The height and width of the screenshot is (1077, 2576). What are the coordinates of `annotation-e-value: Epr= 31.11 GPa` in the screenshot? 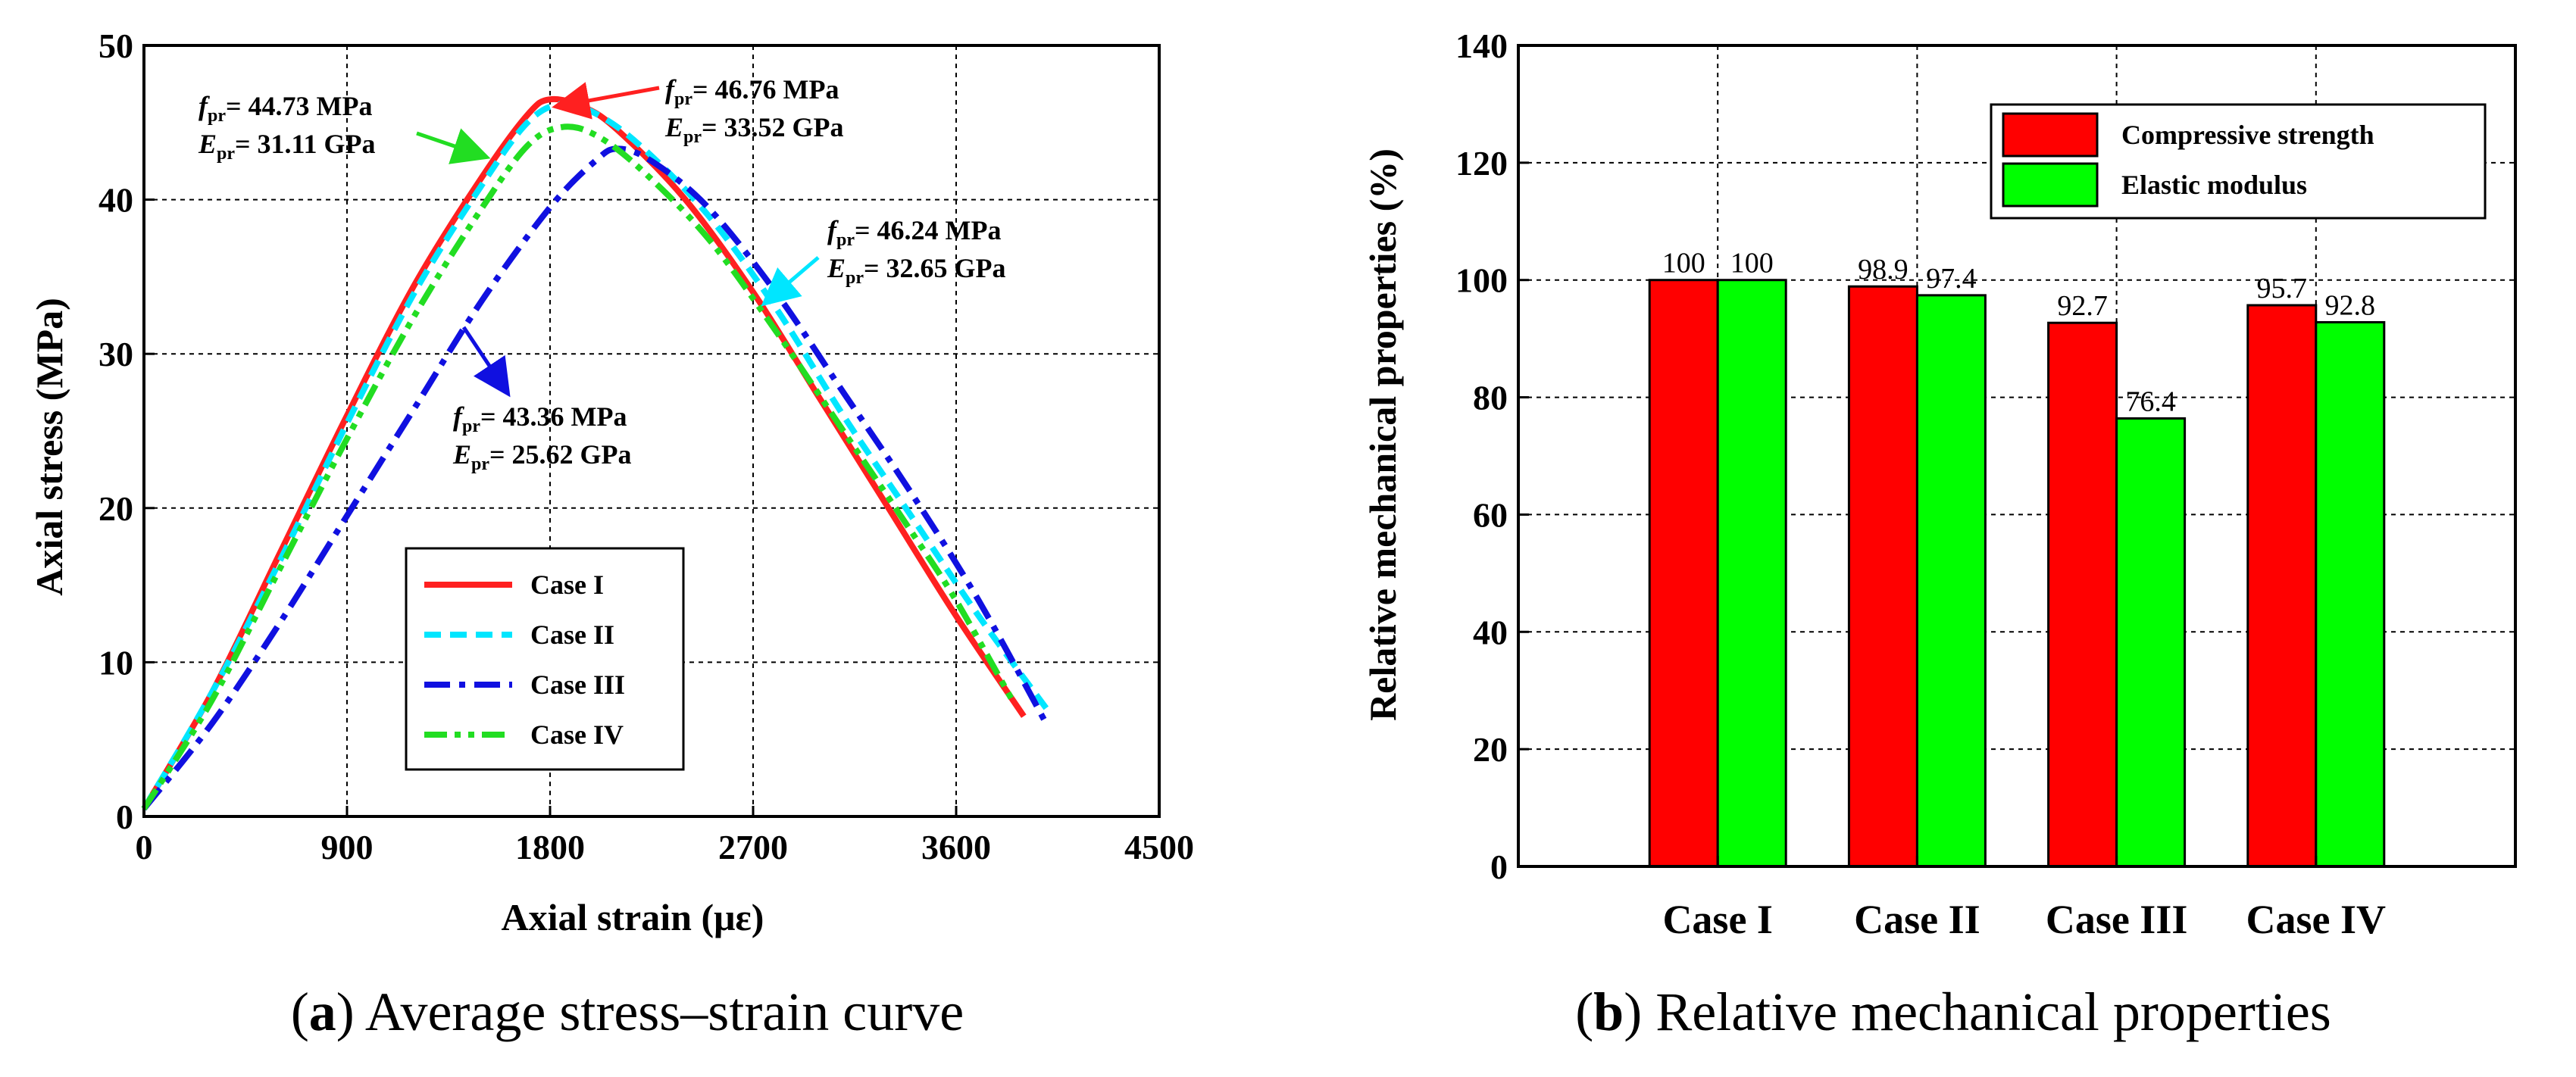 It's located at (287, 146).